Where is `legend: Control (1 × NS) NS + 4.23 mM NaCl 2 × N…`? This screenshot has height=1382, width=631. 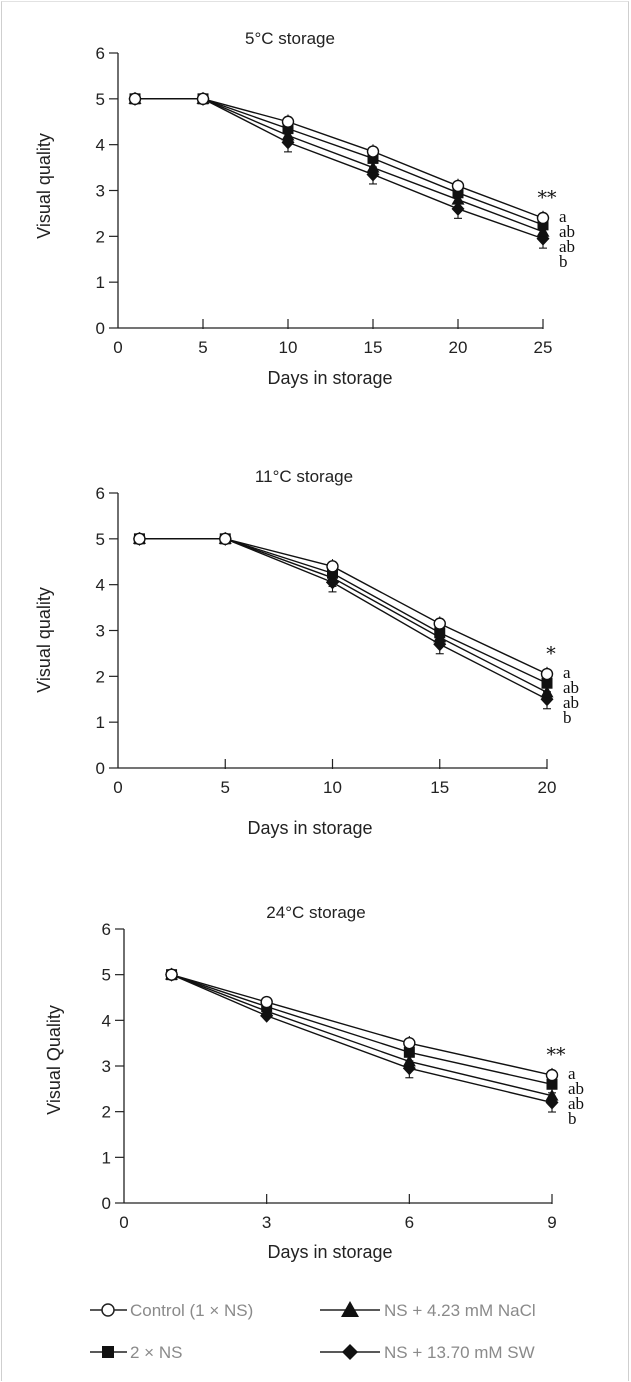
legend: Control (1 × NS) NS + 4.23 mM NaCl 2 × N… is located at coordinates (313, 1331).